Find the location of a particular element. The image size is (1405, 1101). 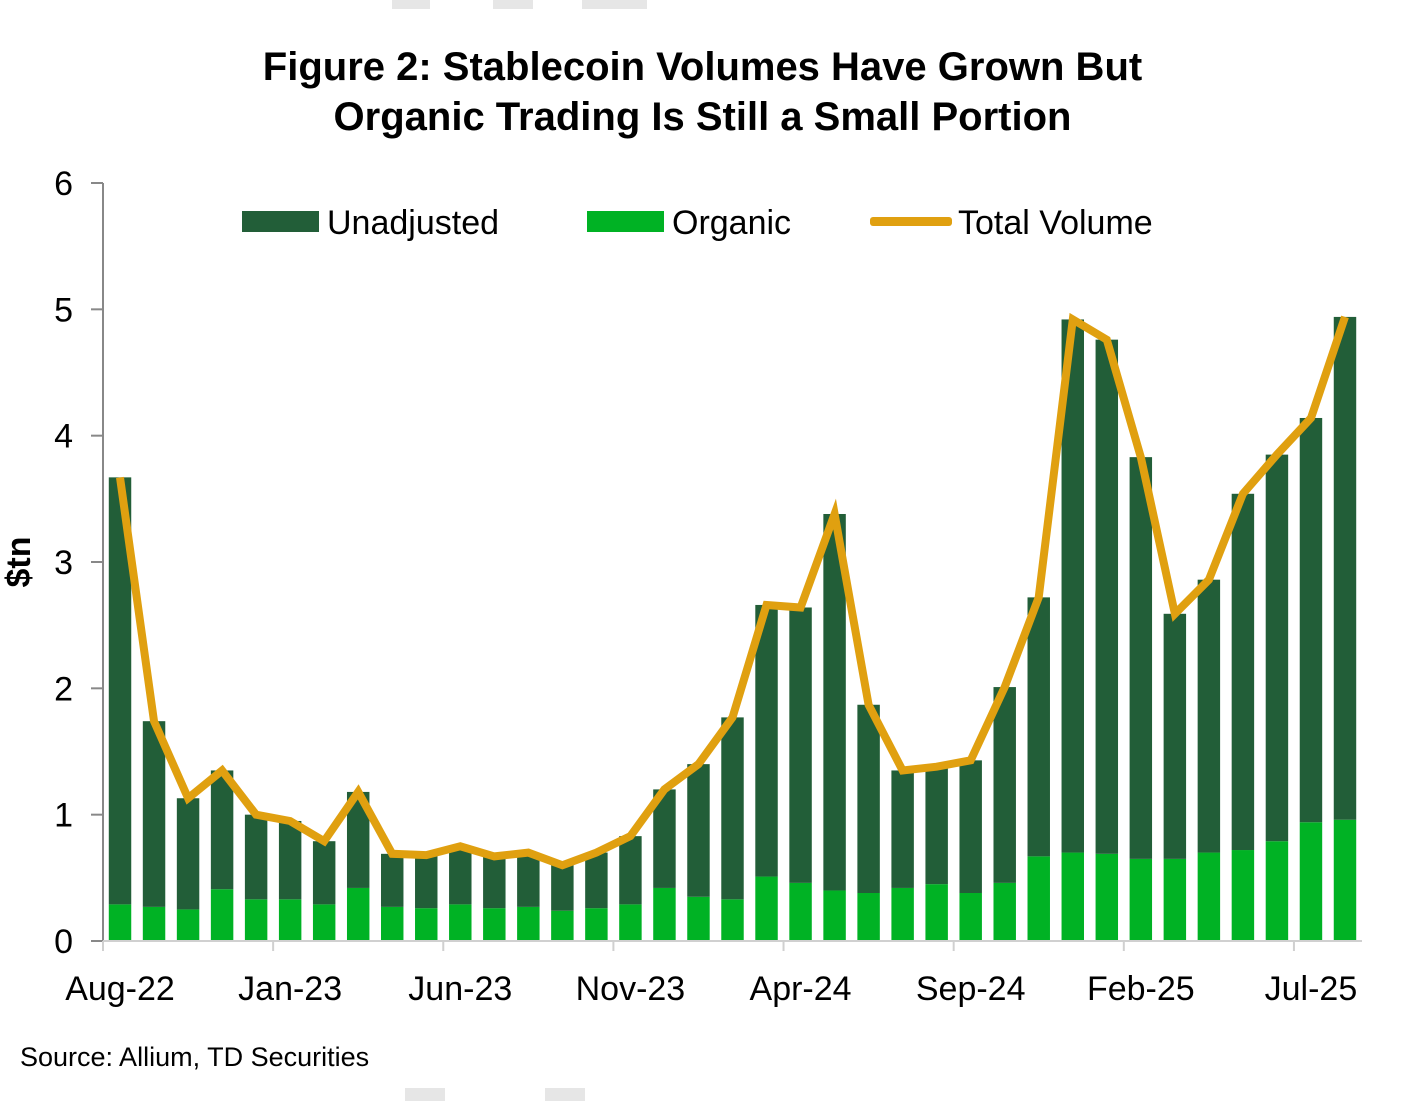

y-tick-label: 6 is located at coordinates (63, 184).